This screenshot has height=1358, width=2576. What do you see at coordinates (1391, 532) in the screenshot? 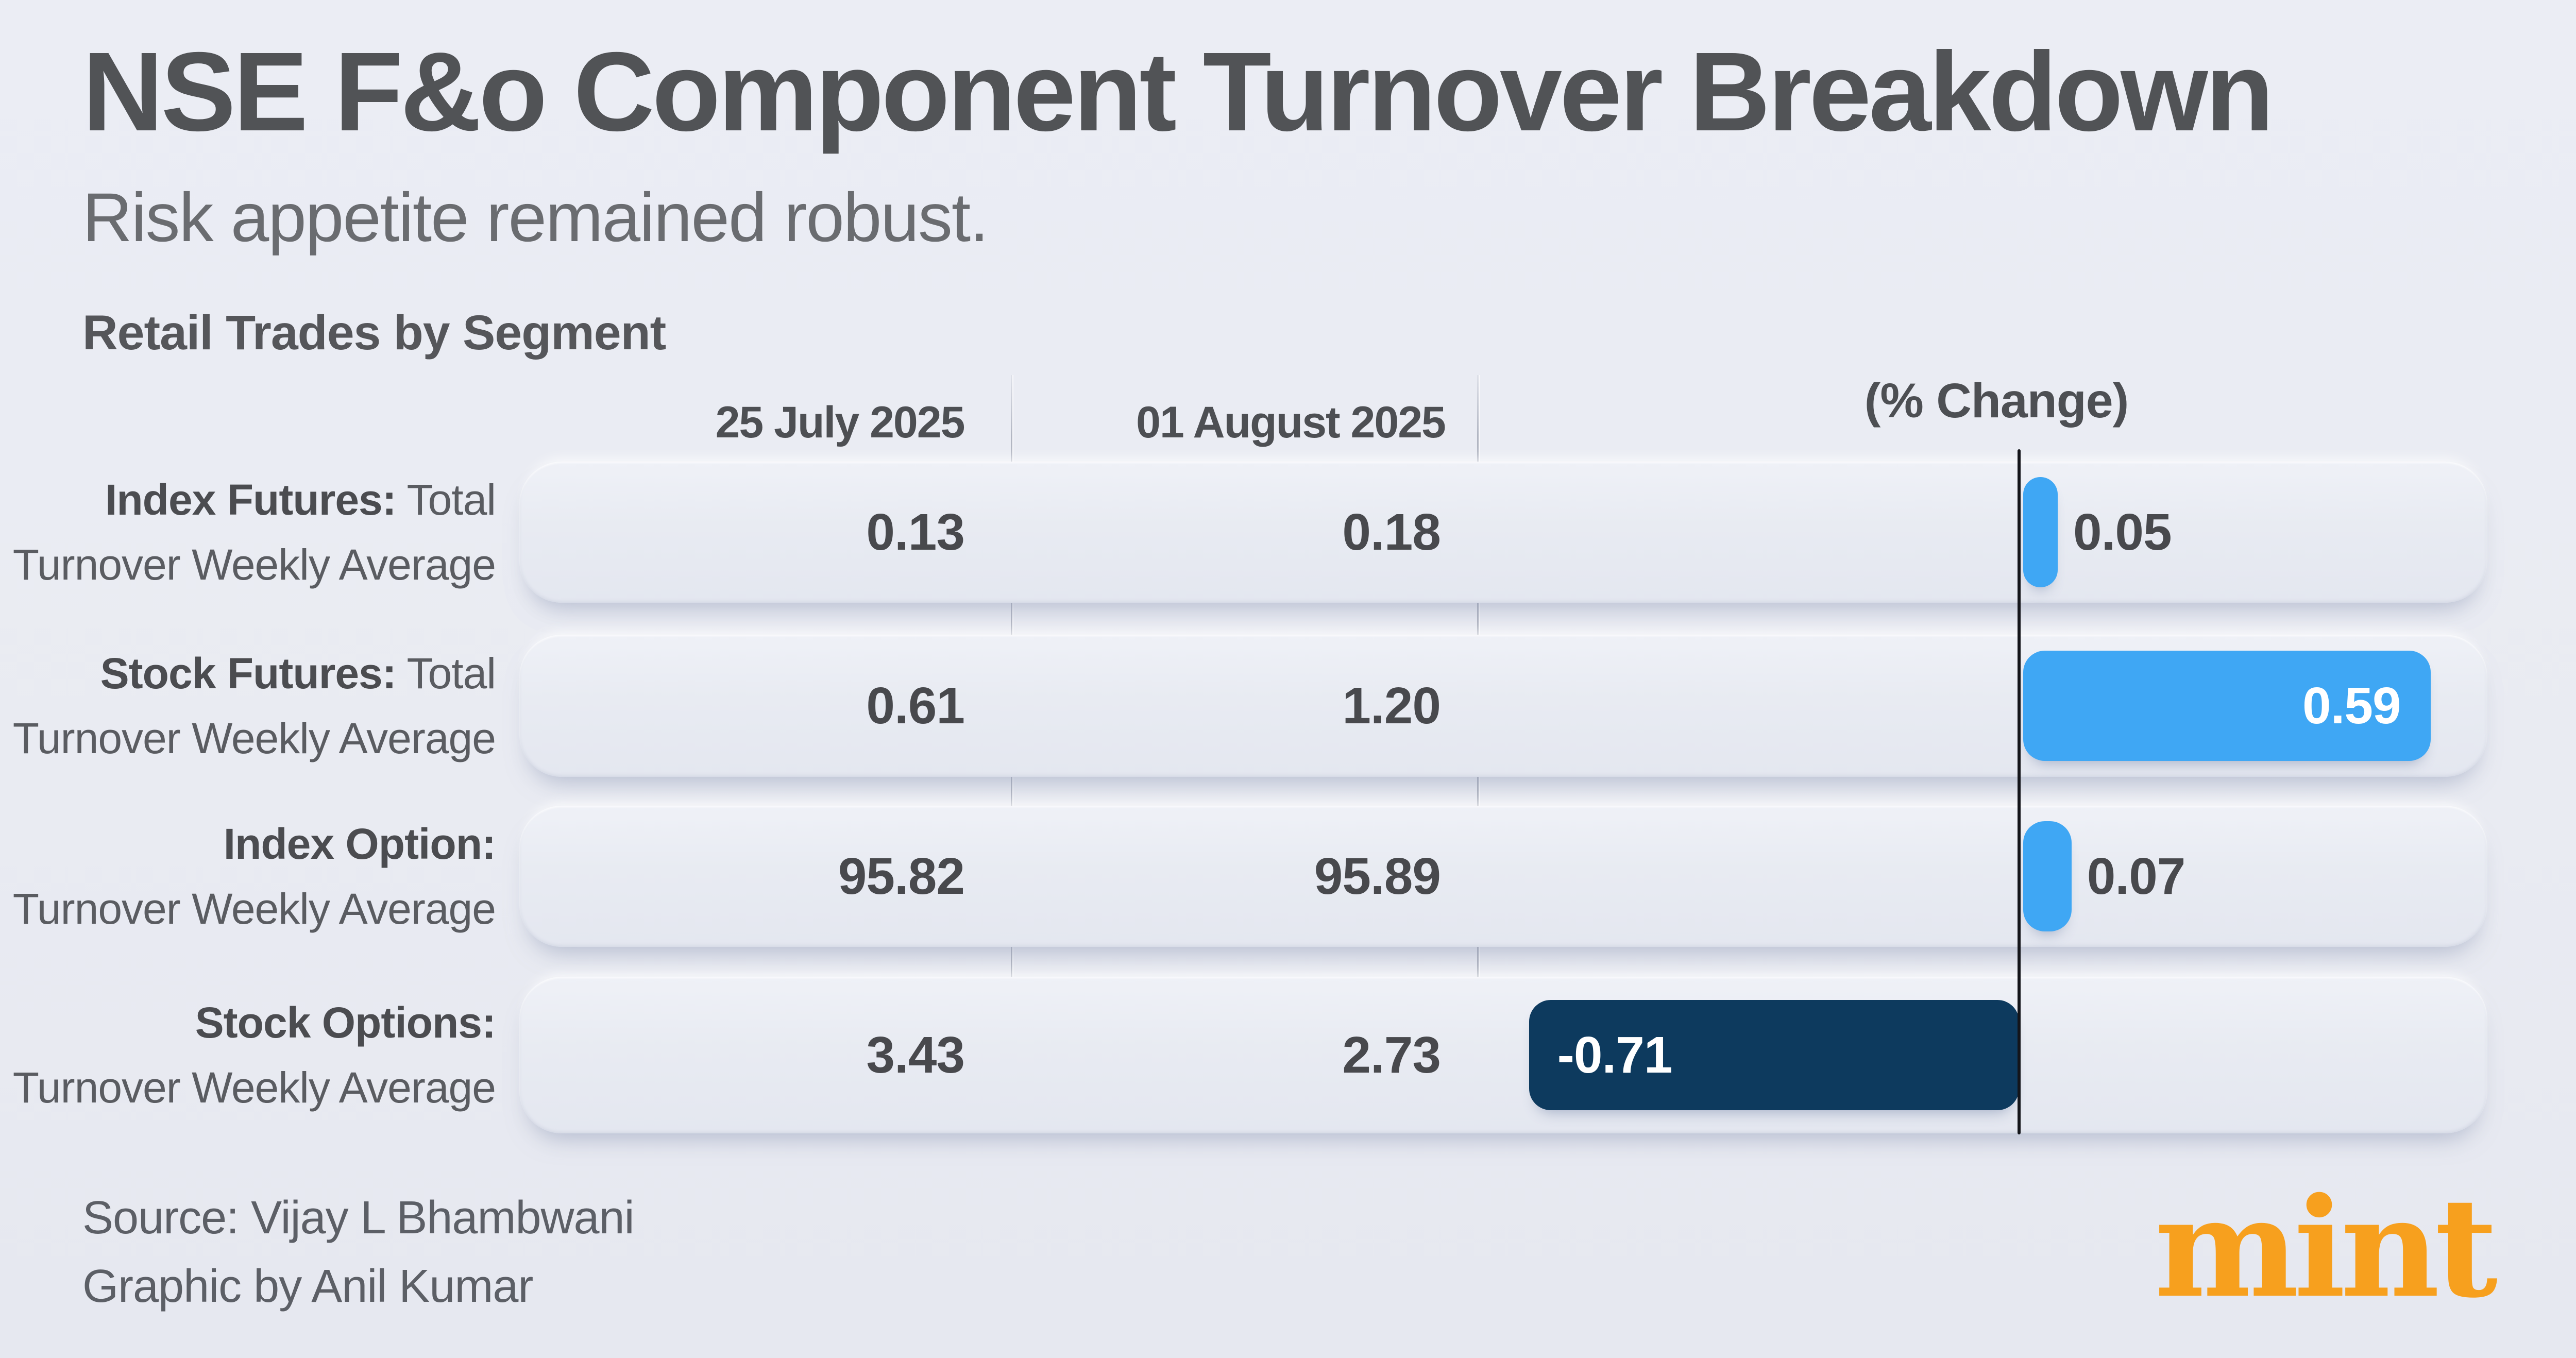
I see `cell-value-col2: 0.18` at bounding box center [1391, 532].